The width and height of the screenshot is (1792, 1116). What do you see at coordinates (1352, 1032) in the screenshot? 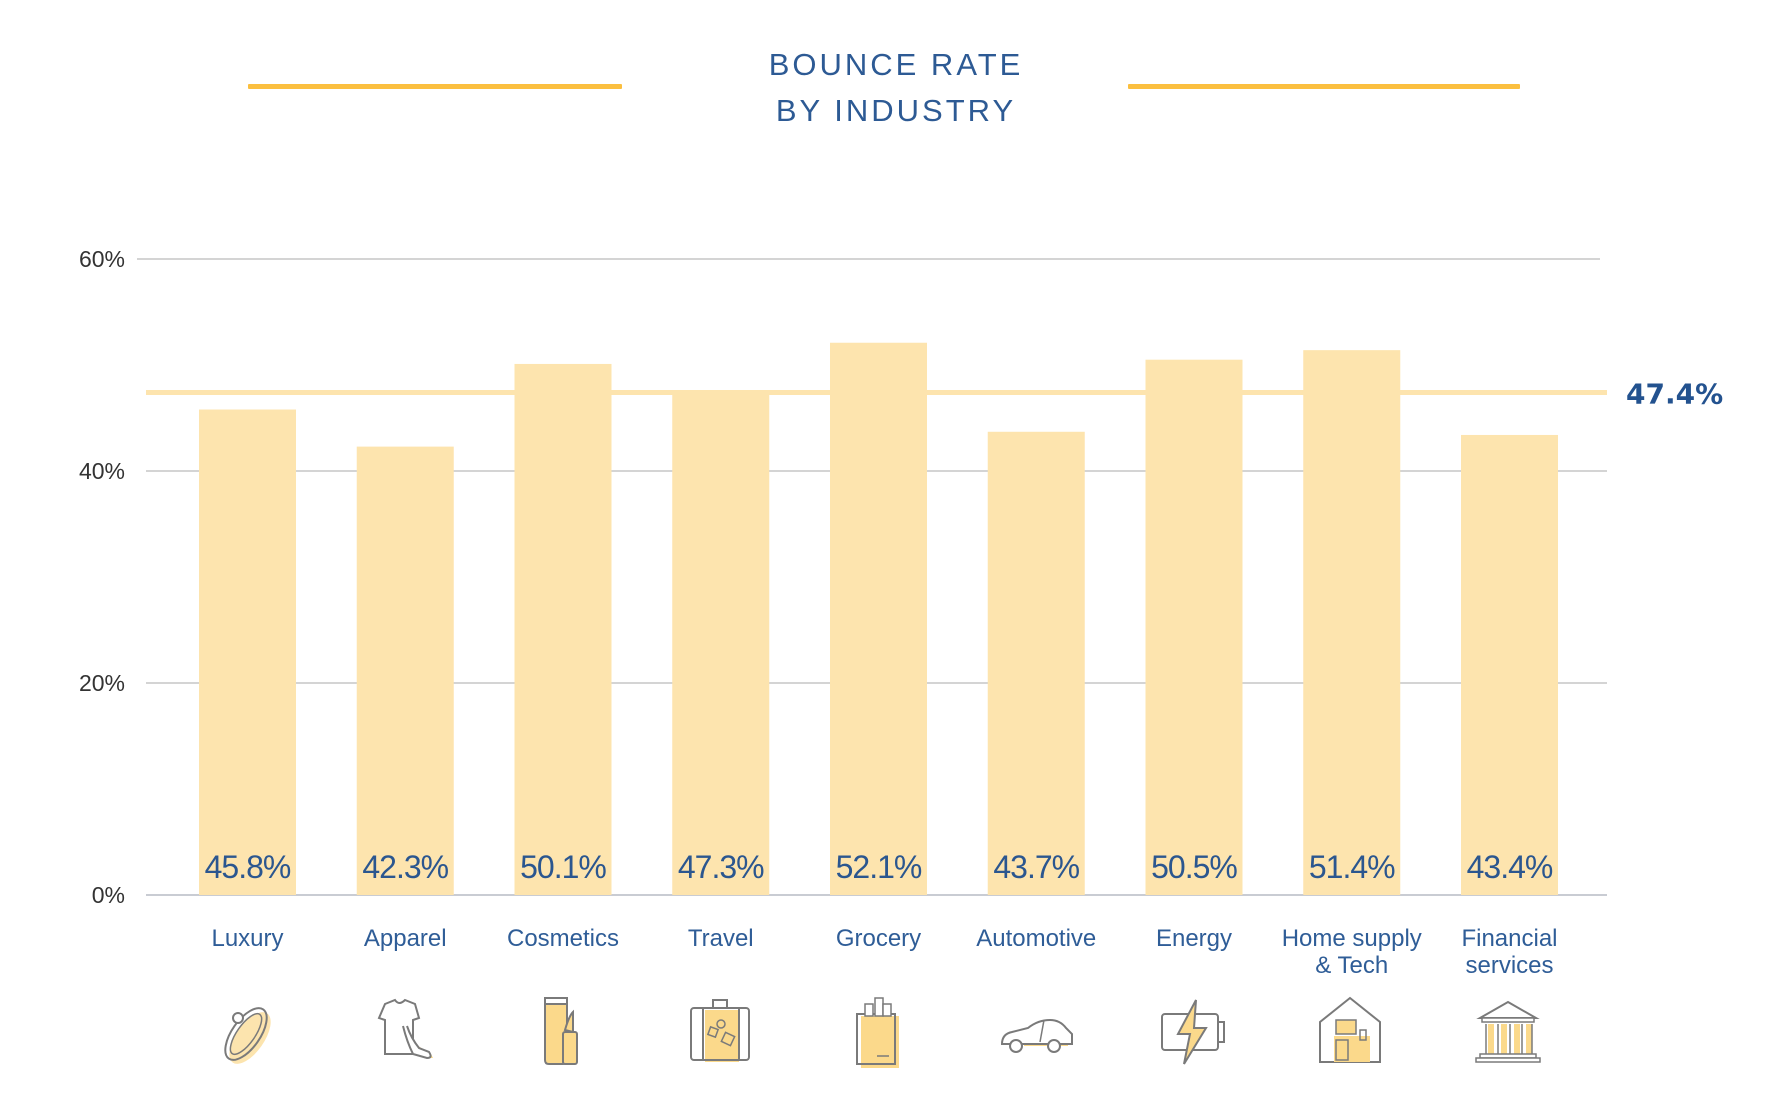
I see `home-tech-icon` at bounding box center [1352, 1032].